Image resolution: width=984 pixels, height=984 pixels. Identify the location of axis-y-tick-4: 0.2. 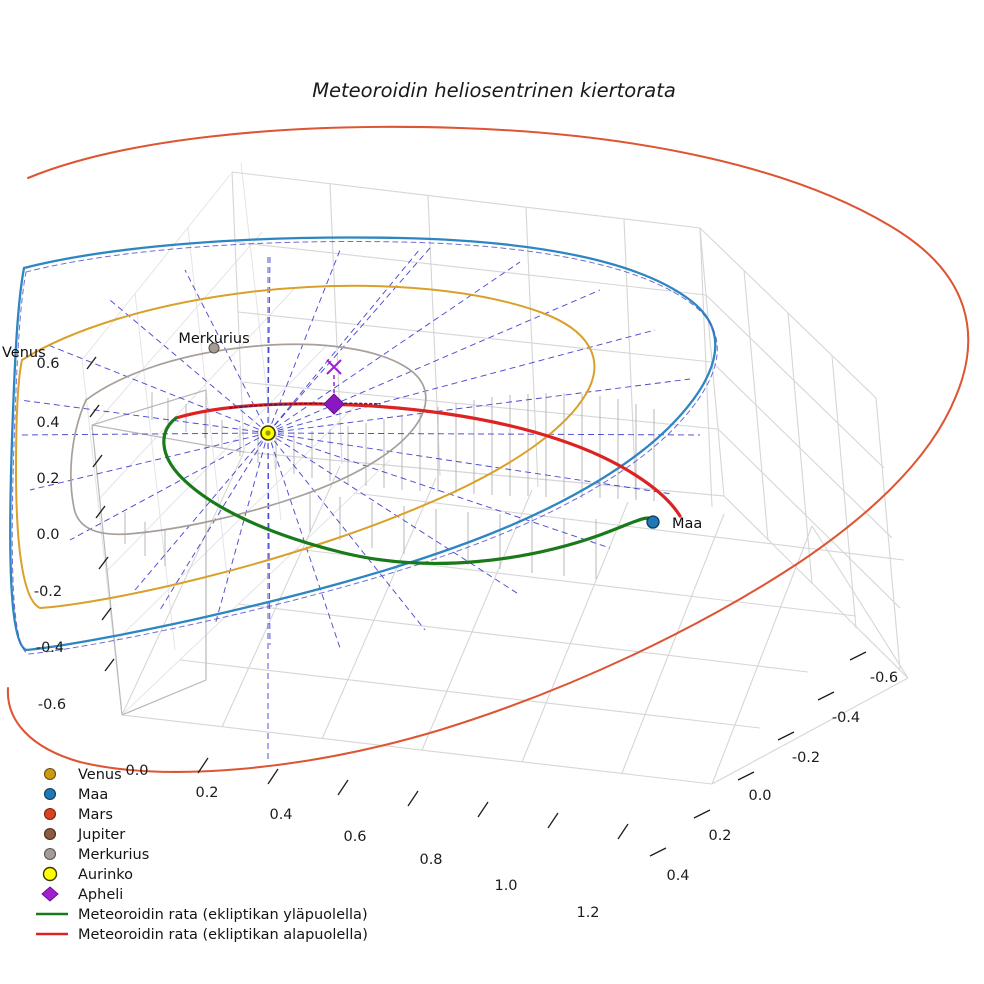
(719, 836).